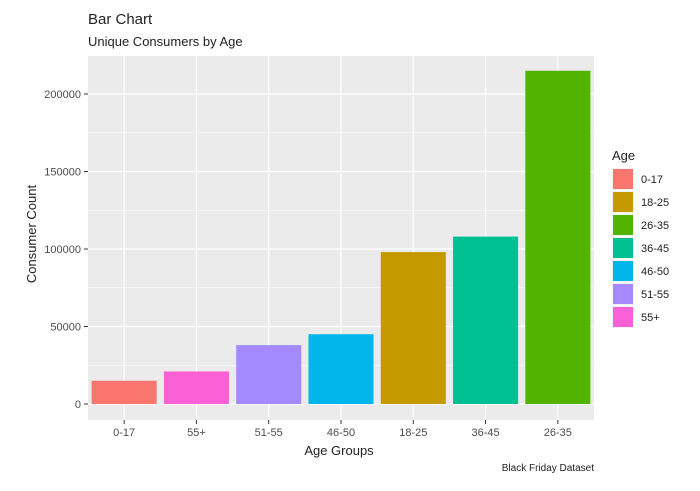  What do you see at coordinates (548, 468) in the screenshot?
I see `chart-caption: Black Friday Dataset` at bounding box center [548, 468].